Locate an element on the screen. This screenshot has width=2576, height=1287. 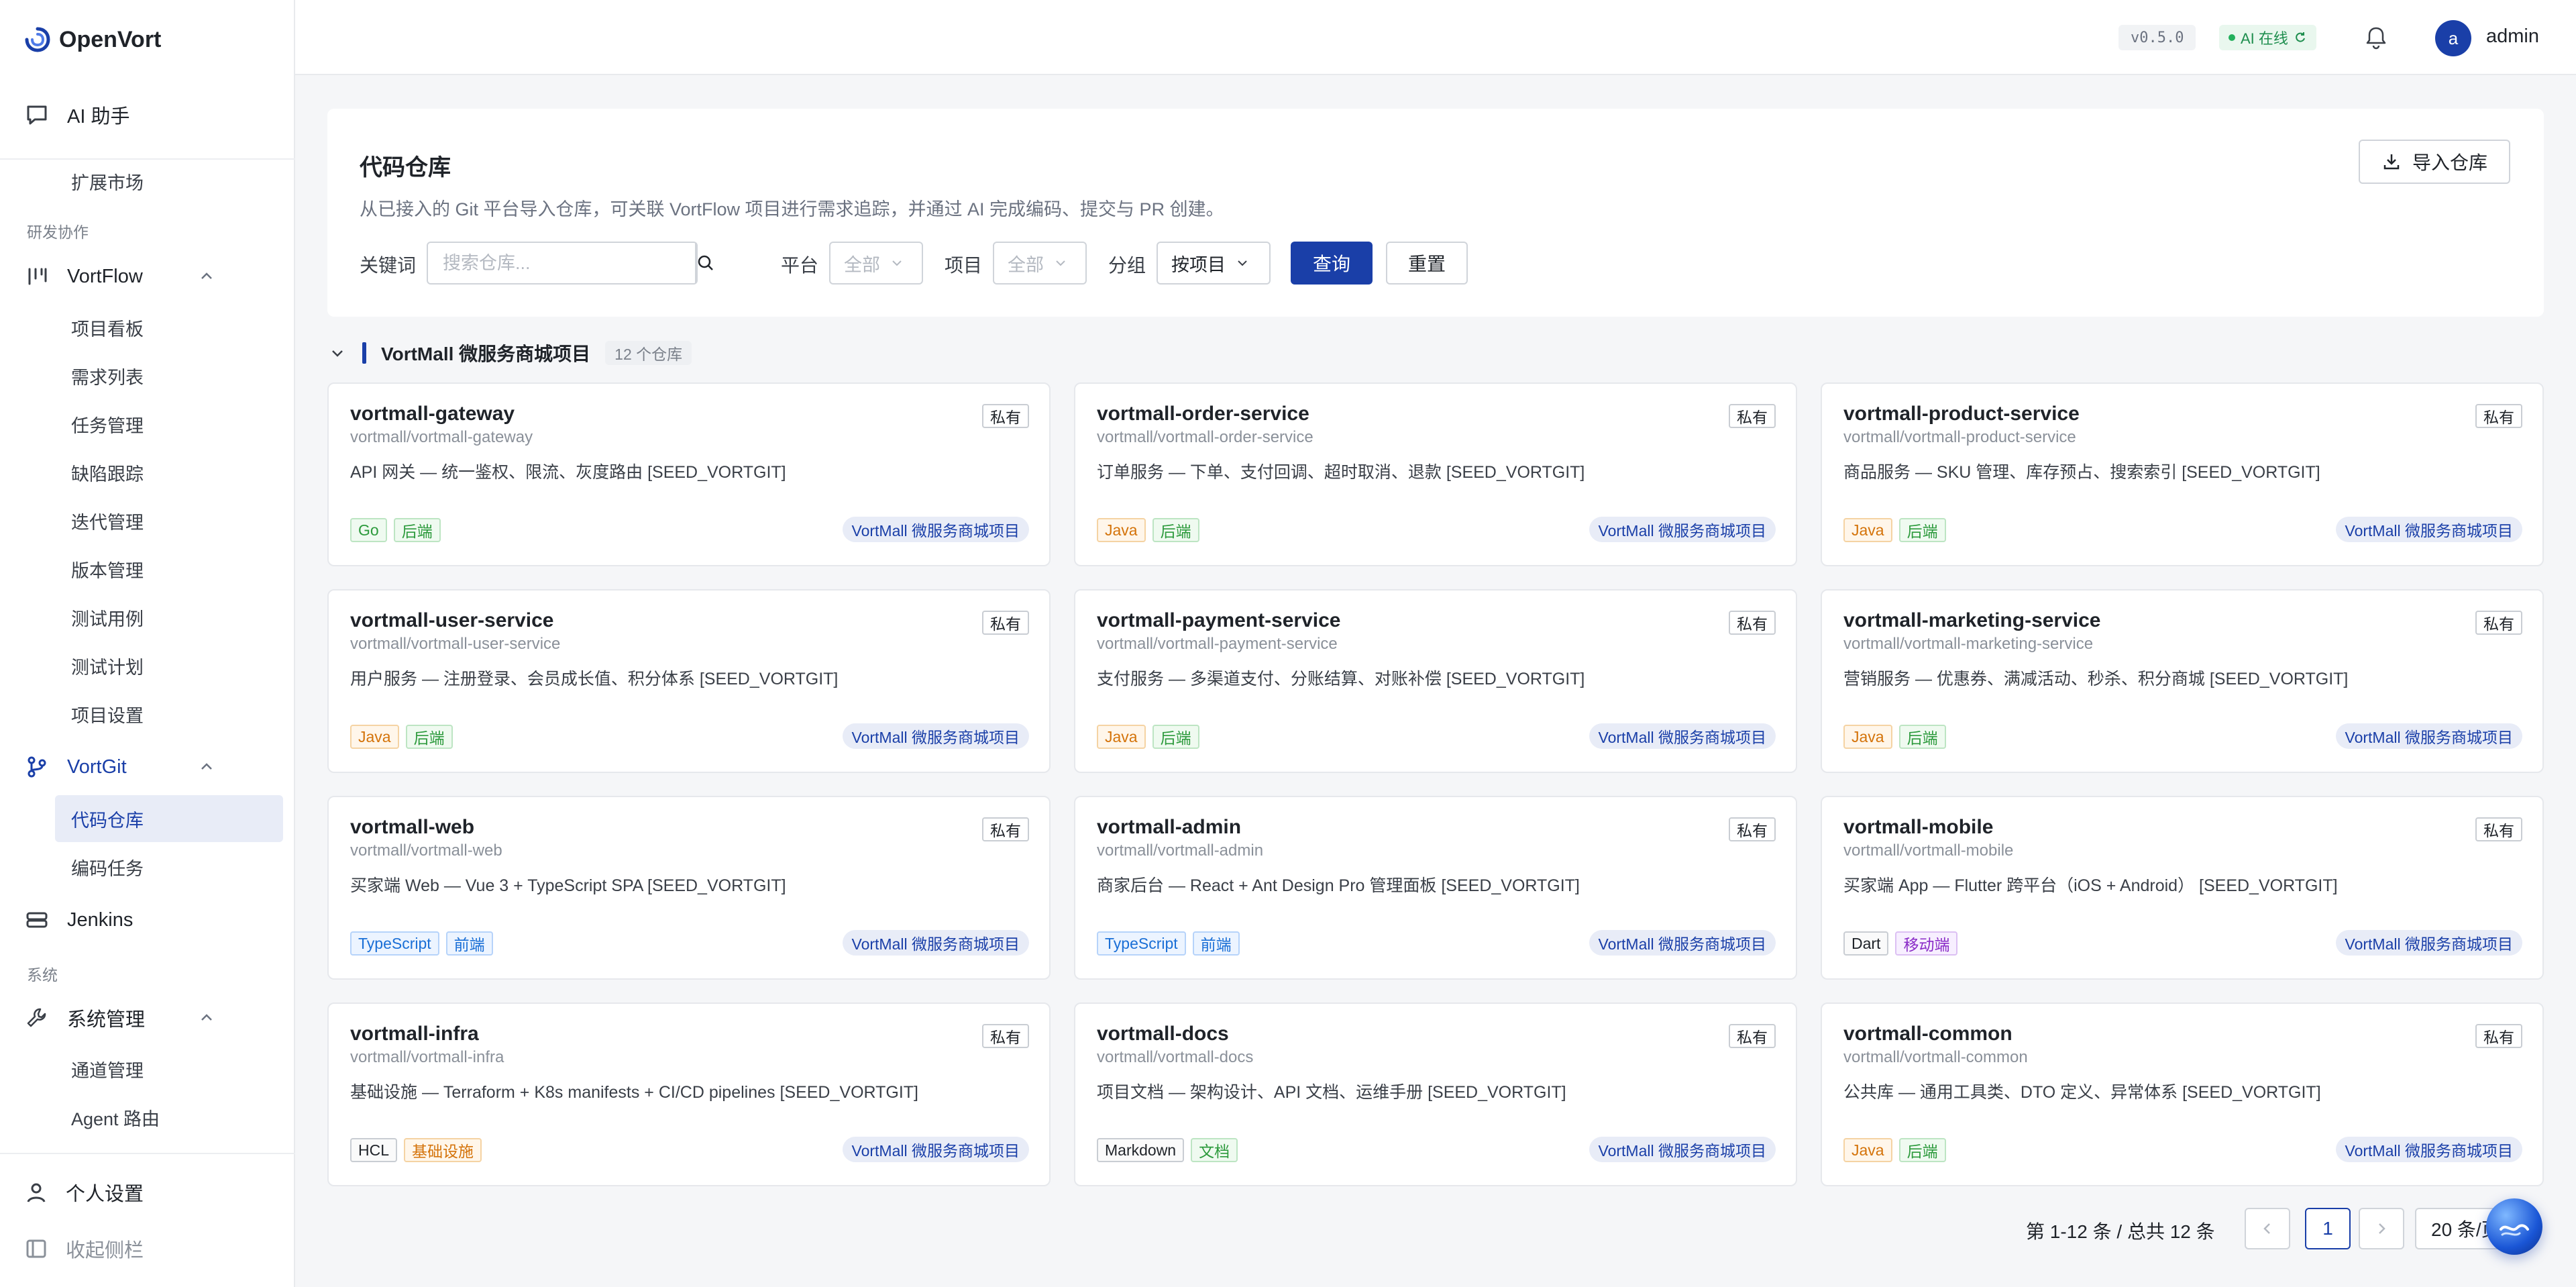
repo-tags: Markdown 文档 is located at coordinates (1167, 1150).